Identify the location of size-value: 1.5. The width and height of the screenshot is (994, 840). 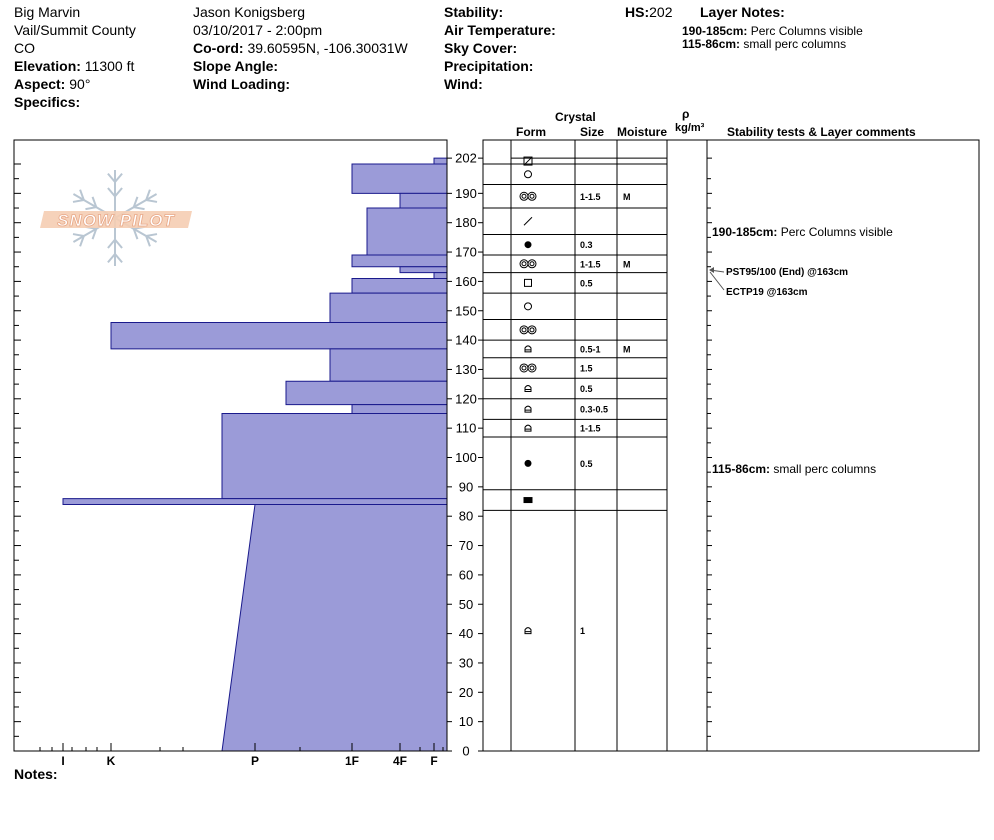
(586, 368).